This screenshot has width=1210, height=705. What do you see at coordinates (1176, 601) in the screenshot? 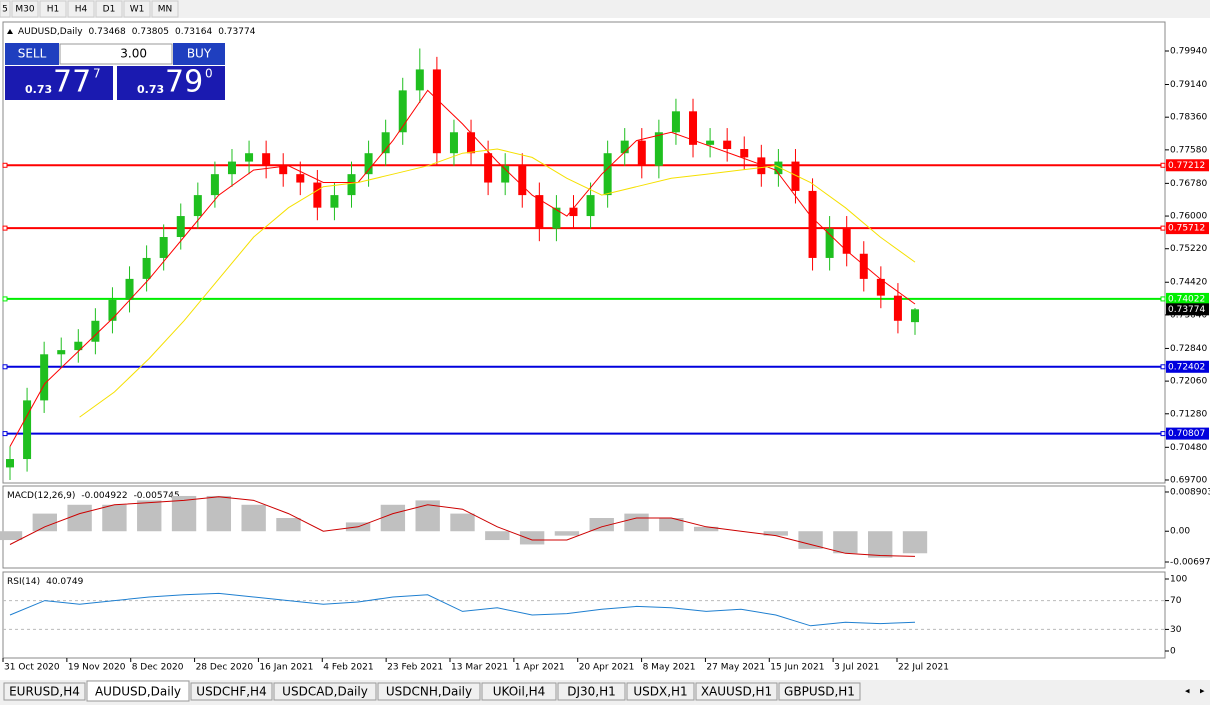
I see `y-tick-label: 70` at bounding box center [1176, 601].